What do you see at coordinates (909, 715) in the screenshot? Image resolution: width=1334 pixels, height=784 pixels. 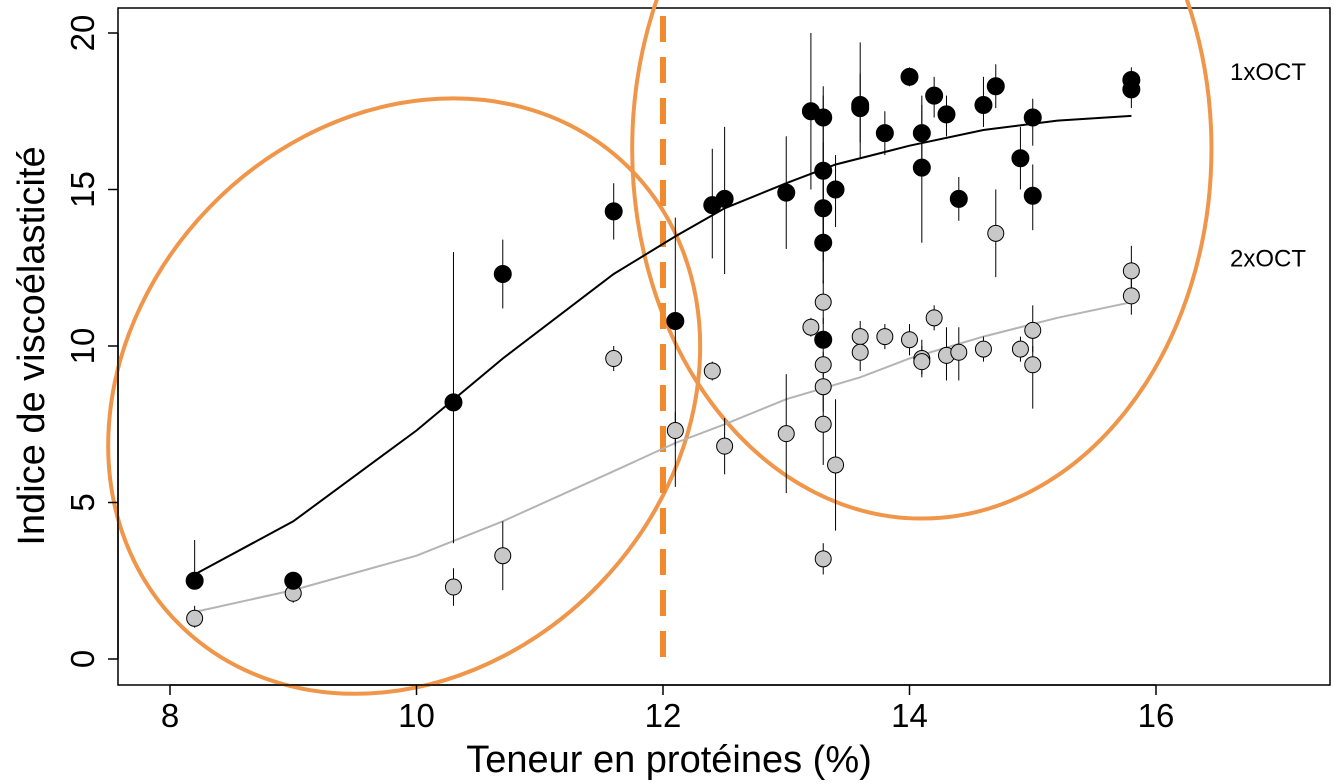 I see `x-tick-label: 14` at bounding box center [909, 715].